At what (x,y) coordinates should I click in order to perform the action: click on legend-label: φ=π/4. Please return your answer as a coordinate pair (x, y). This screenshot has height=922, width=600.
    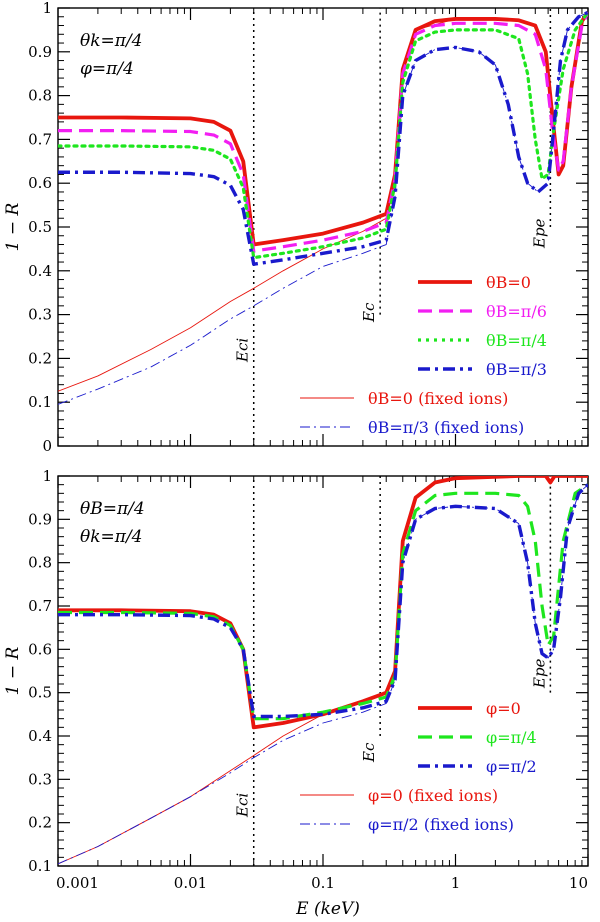
    Looking at the image, I should click on (511, 737).